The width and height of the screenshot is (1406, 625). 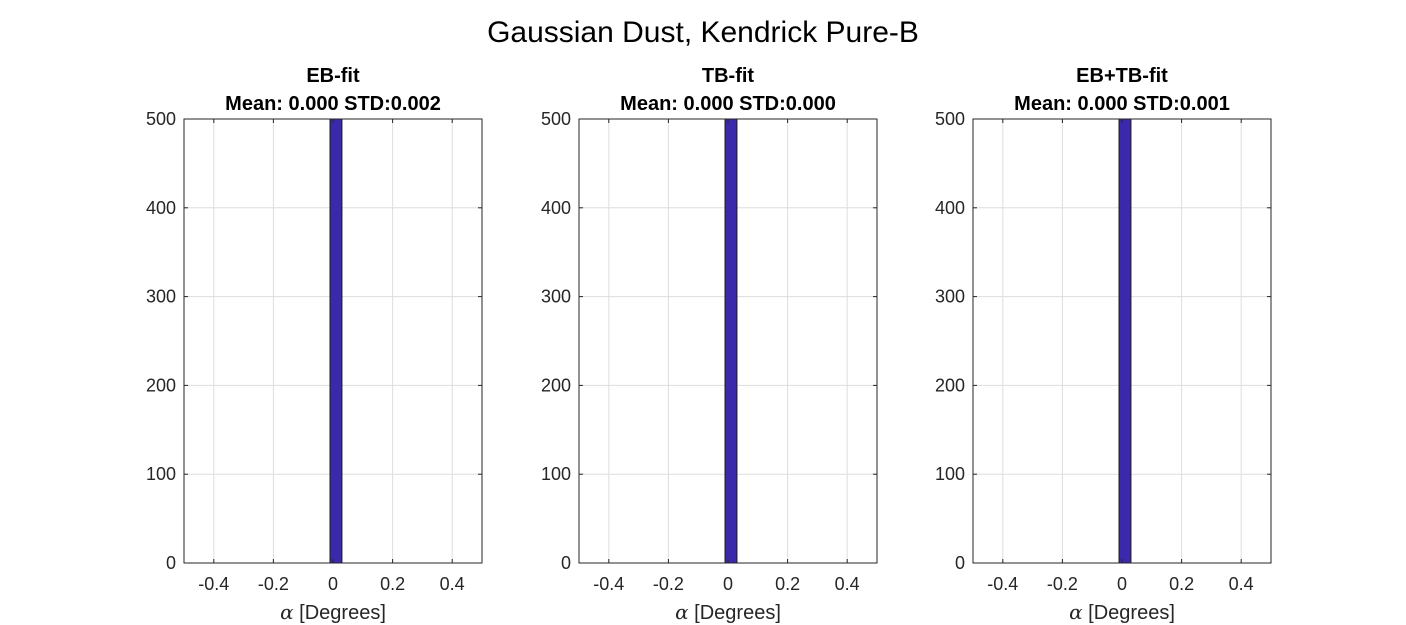 I want to click on panel-title: EB+TB-fit Mean: 0.000 STD:0.001, so click(x=1122, y=90).